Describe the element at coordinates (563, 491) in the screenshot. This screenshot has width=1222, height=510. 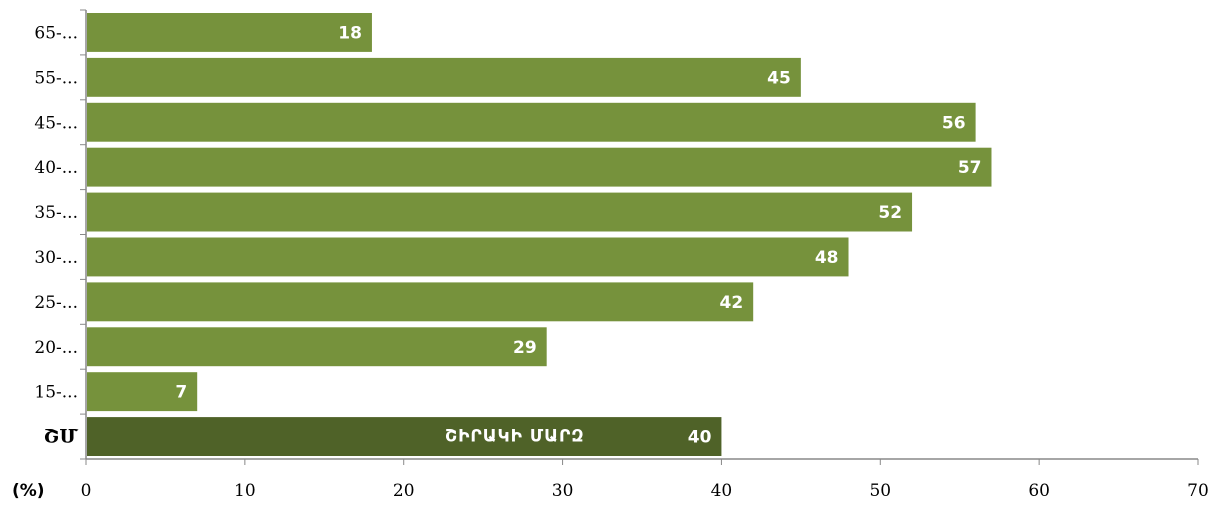
I see `x-tick-label: 30` at that location.